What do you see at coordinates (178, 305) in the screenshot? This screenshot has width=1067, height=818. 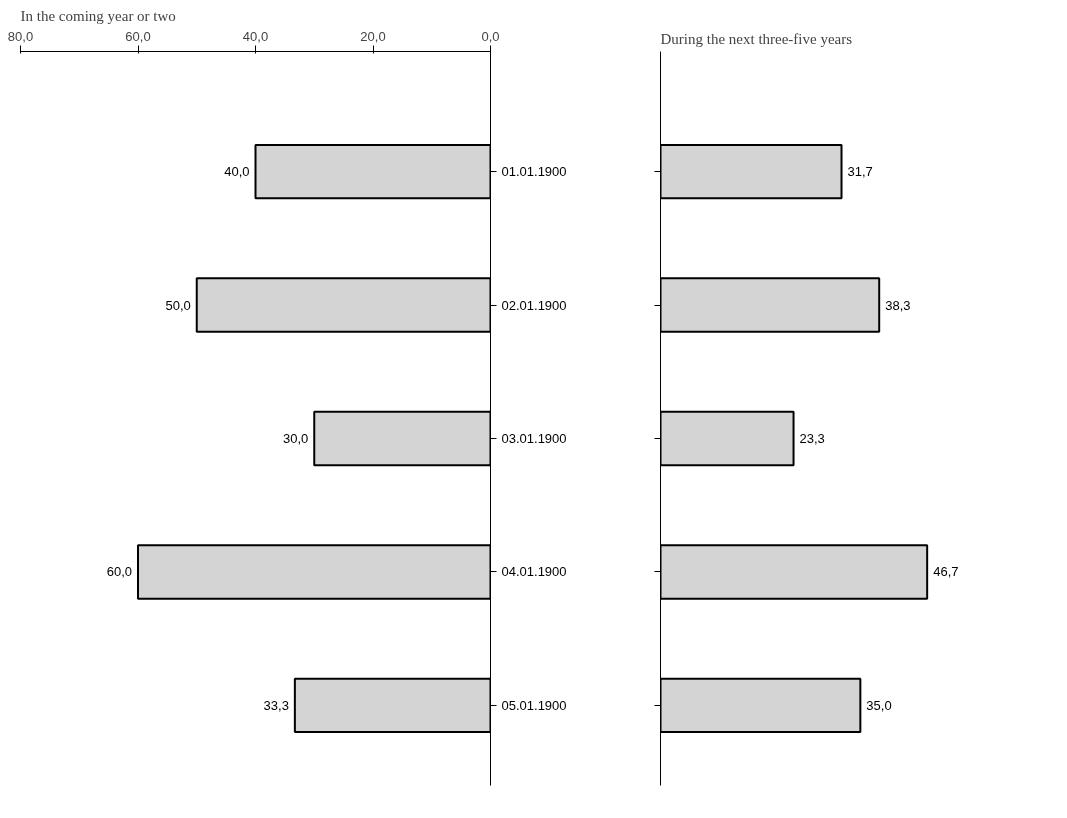 I see `data-label: 50,0` at bounding box center [178, 305].